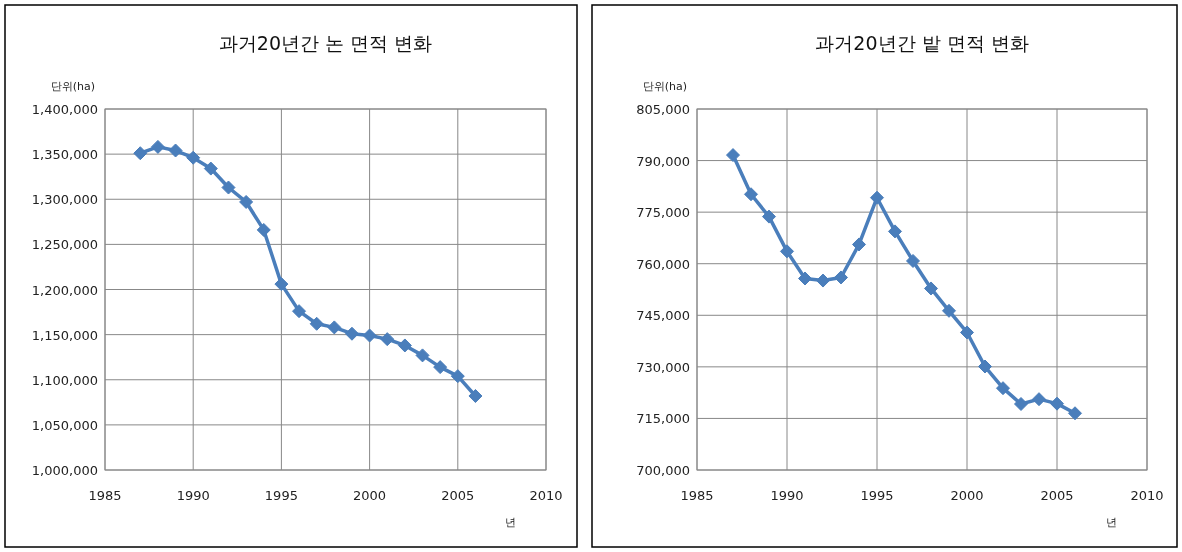 The width and height of the screenshot is (1182, 552). What do you see at coordinates (64, 470) in the screenshot?
I see `y-tick-label: 1,000,000` at bounding box center [64, 470].